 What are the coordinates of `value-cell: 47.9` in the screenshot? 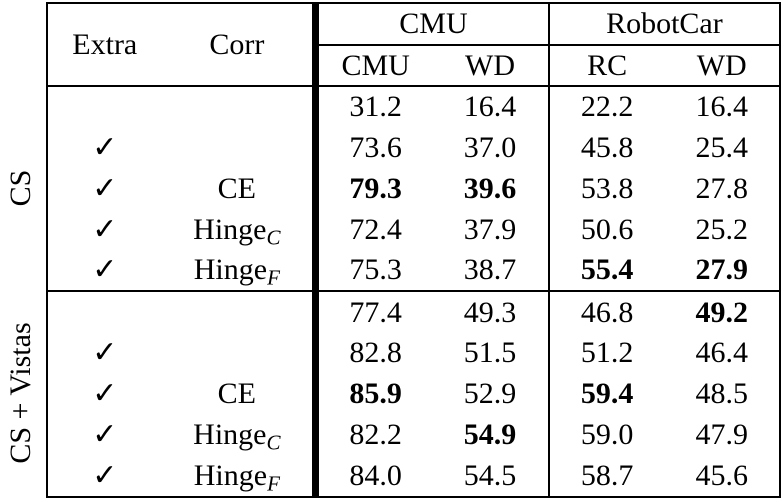 It's located at (721, 435).